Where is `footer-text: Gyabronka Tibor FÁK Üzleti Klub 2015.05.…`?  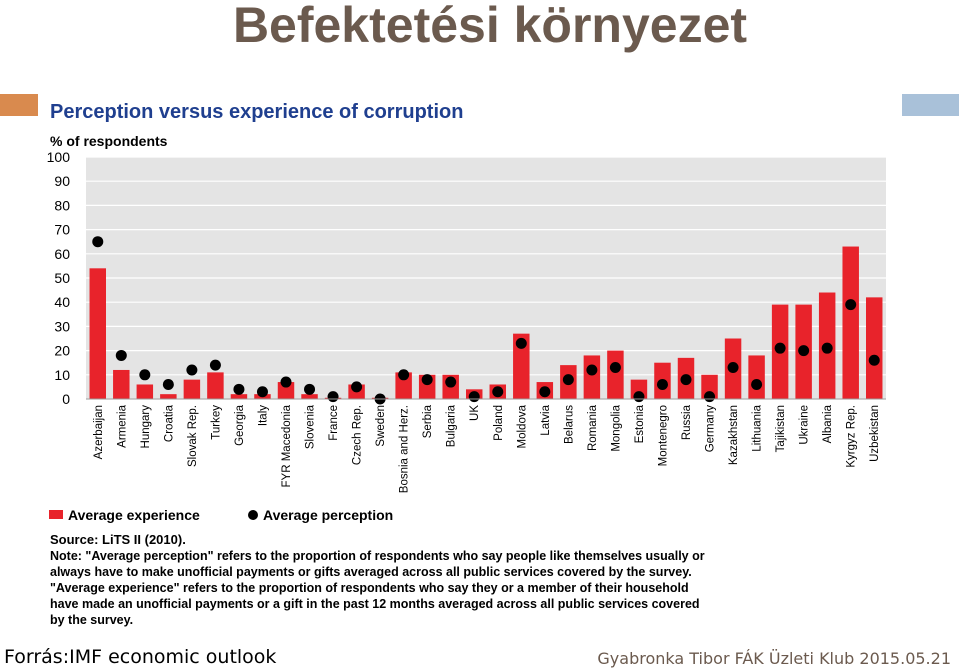 footer-text: Gyabronka Tibor FÁK Üzleti Klub 2015.05.… is located at coordinates (774, 658).